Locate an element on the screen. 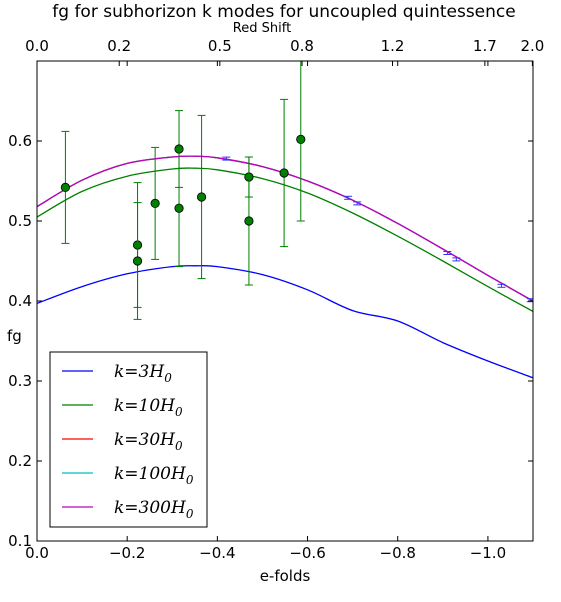  y-tick-label: 0.3 is located at coordinates (20, 381).